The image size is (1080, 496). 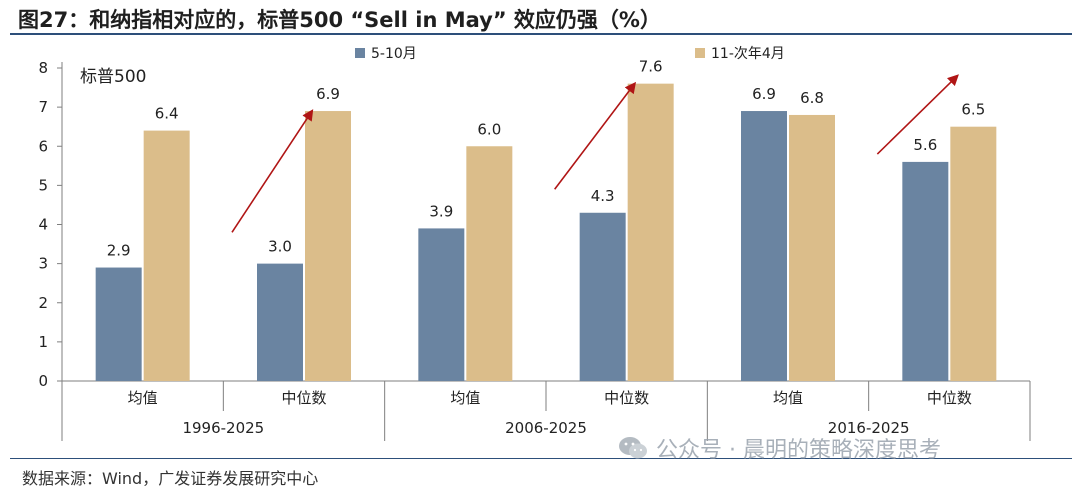 What do you see at coordinates (546, 428) in the screenshot?
I see `group-label: 2006-2025` at bounding box center [546, 428].